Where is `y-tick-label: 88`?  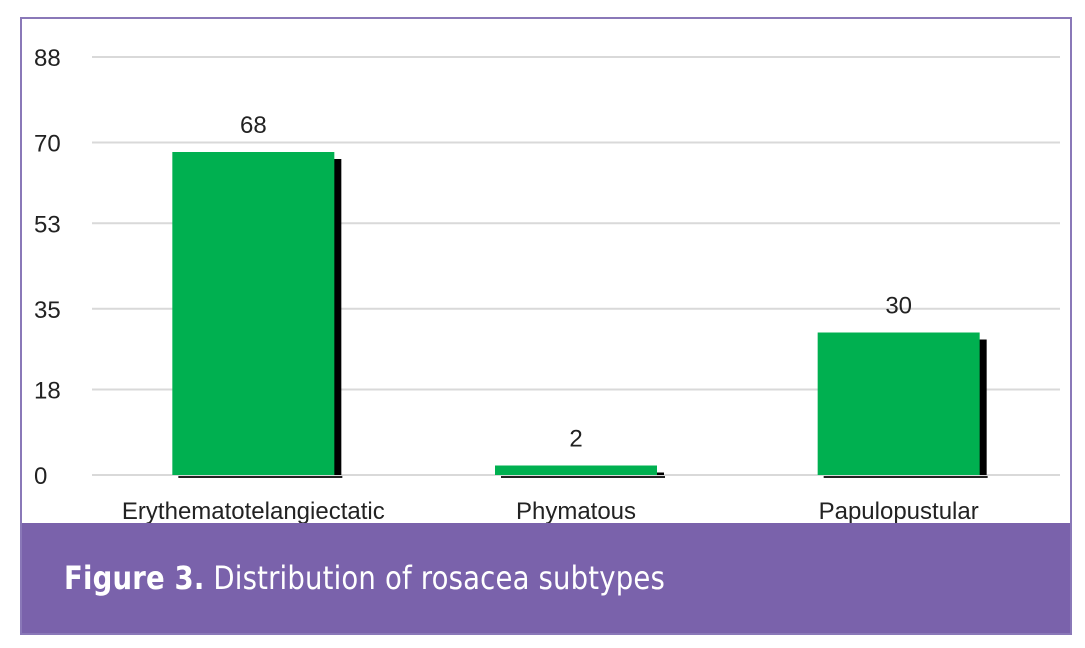 y-tick-label: 88 is located at coordinates (47, 58).